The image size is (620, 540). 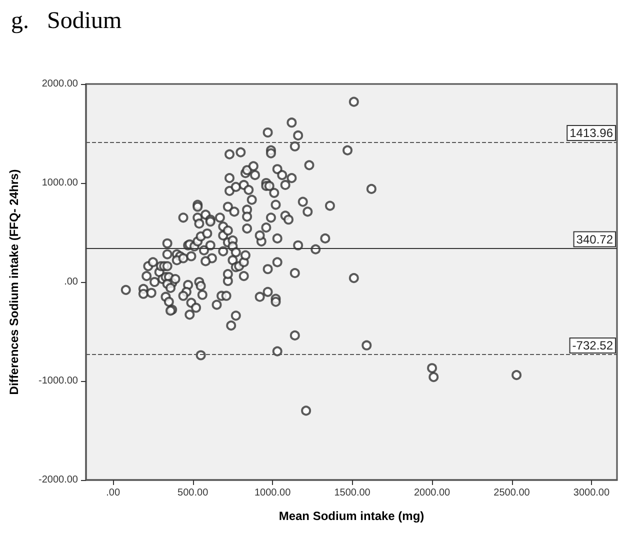 What do you see at coordinates (593, 345) in the screenshot?
I see `ref-line-label: -732.52` at bounding box center [593, 345].